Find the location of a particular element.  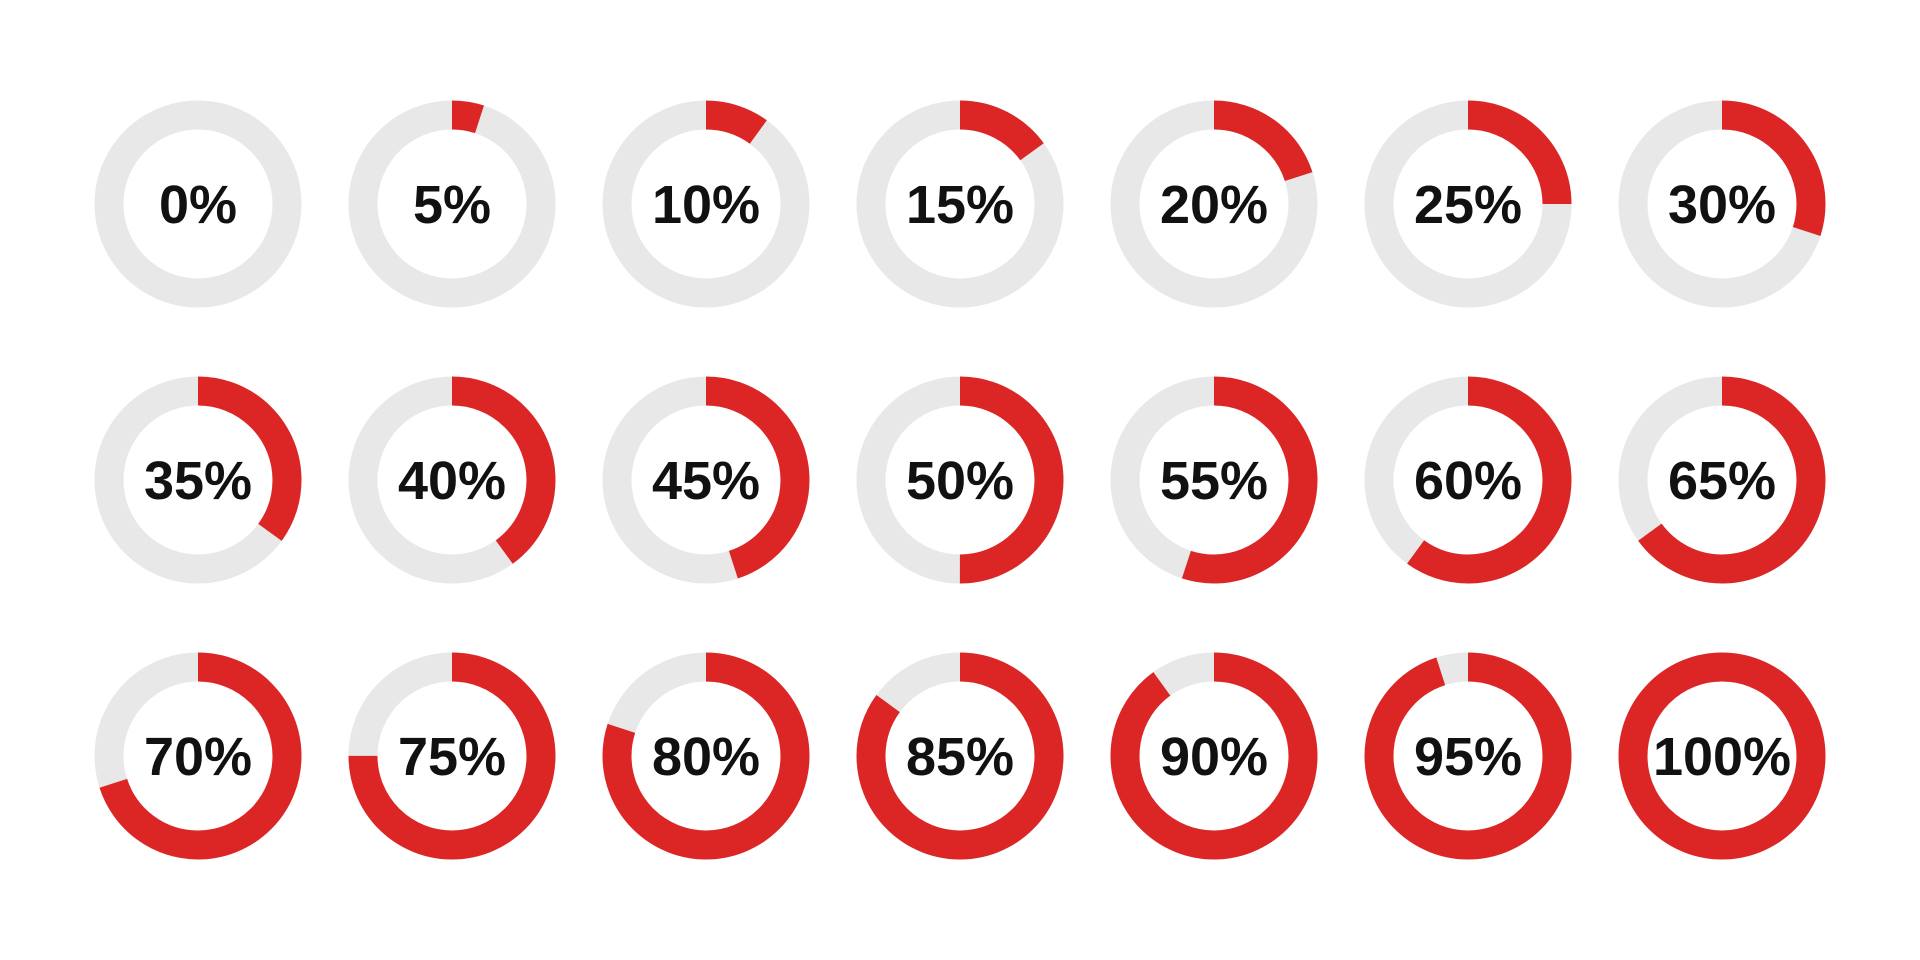

ring-label: 60% is located at coordinates (1468, 481).